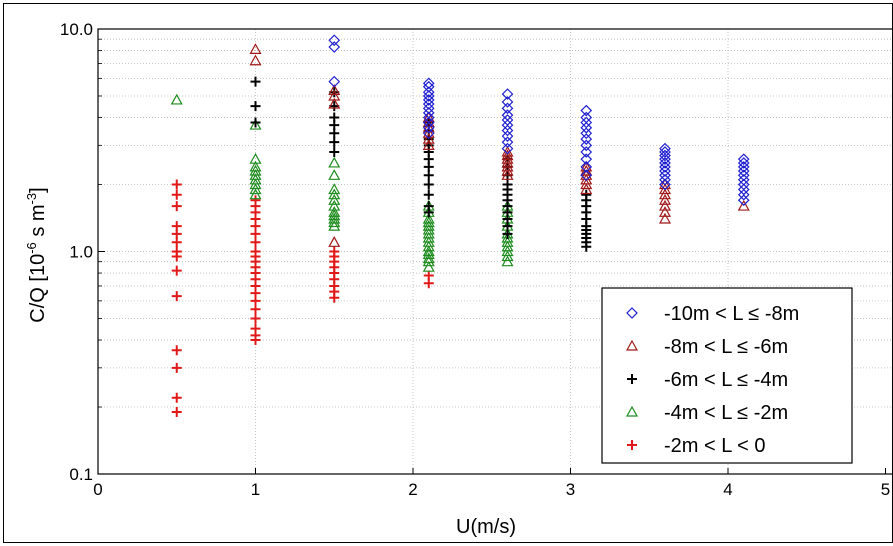  What do you see at coordinates (81, 474) in the screenshot?
I see `y-tick-label: 0.1` at bounding box center [81, 474].